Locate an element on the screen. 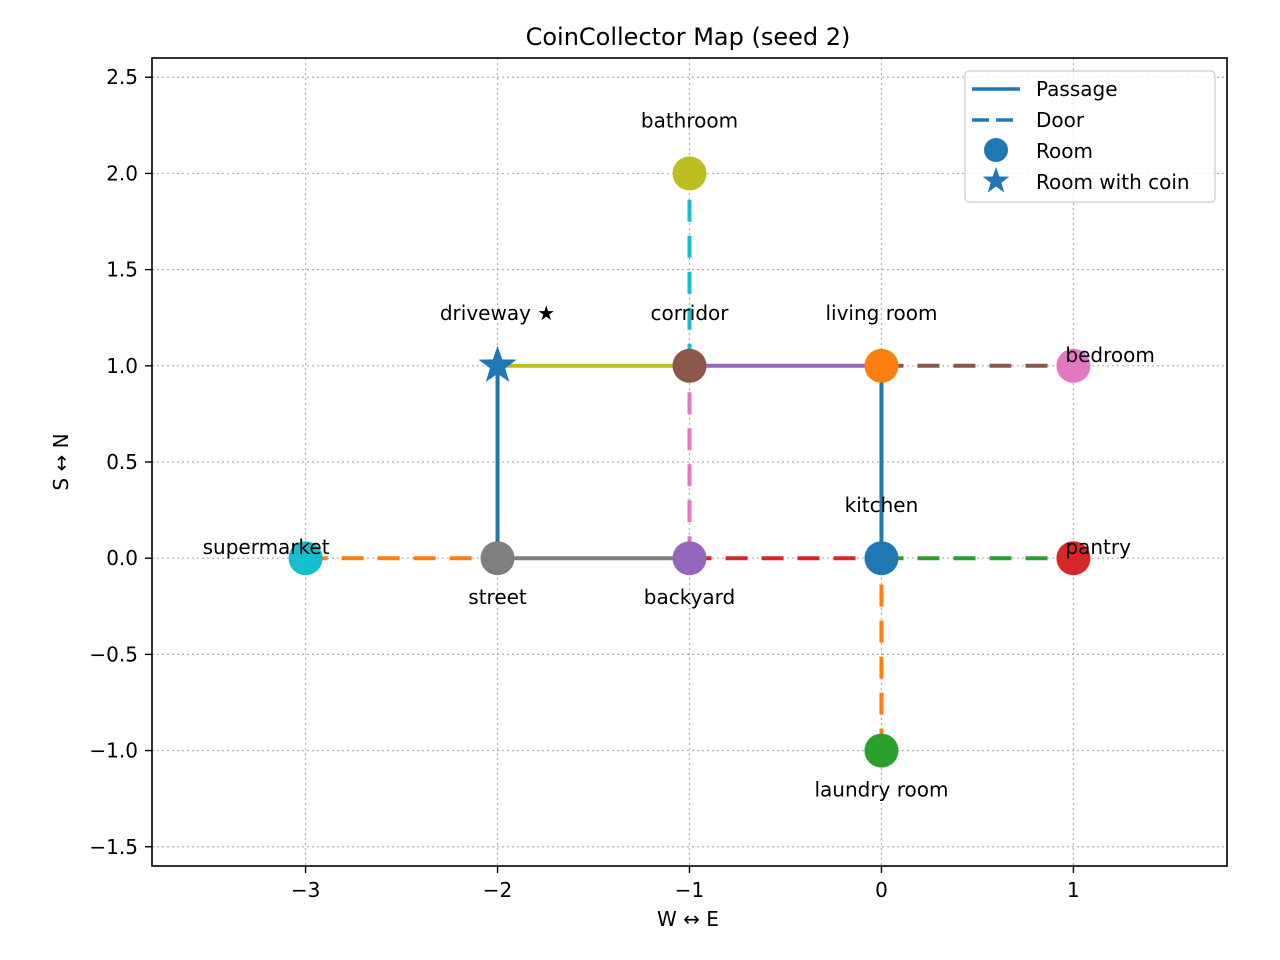 The image size is (1280, 960). y-tick-label: 2.5 is located at coordinates (122, 77).